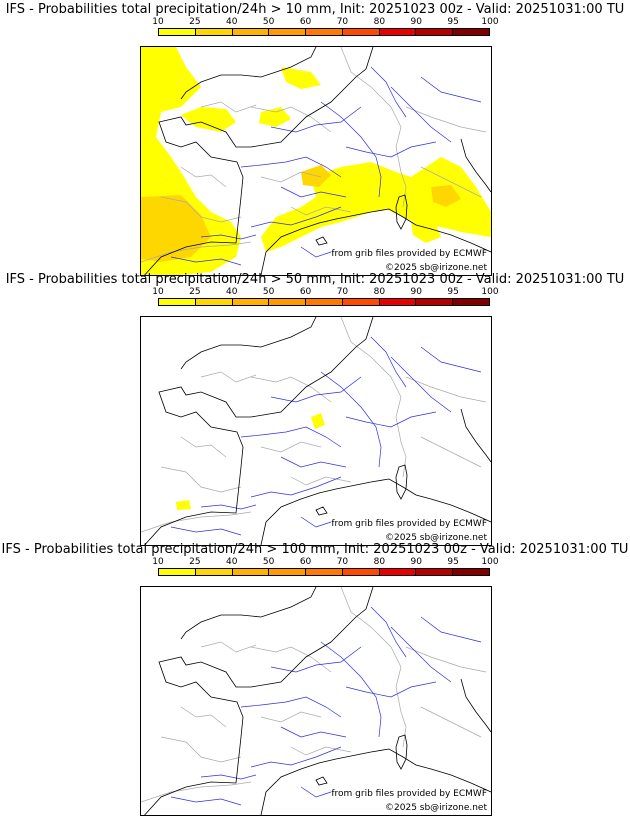 This screenshot has width=630, height=828. Describe the element at coordinates (321, 781) in the screenshot. I see `island-balearic` at that location.